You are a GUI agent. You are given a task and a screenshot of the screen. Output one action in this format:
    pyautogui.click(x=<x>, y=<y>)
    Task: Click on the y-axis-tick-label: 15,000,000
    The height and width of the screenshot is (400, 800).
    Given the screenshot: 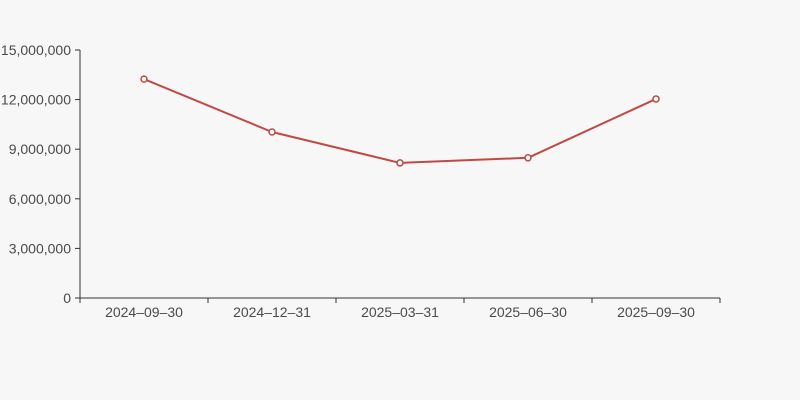 What is the action you would take?
    pyautogui.click(x=36, y=50)
    